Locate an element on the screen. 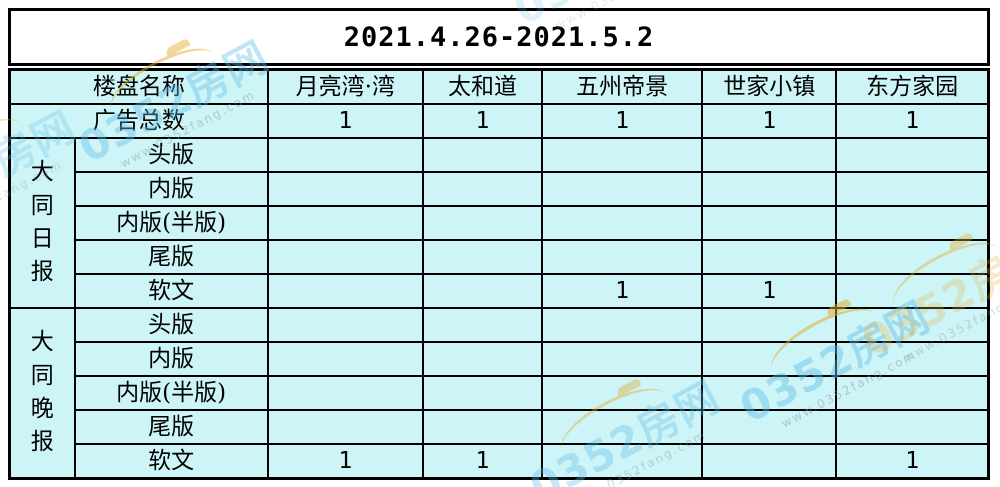 The width and height of the screenshot is (1000, 487). column-header-property-5: 东方家园 is located at coordinates (912, 86).